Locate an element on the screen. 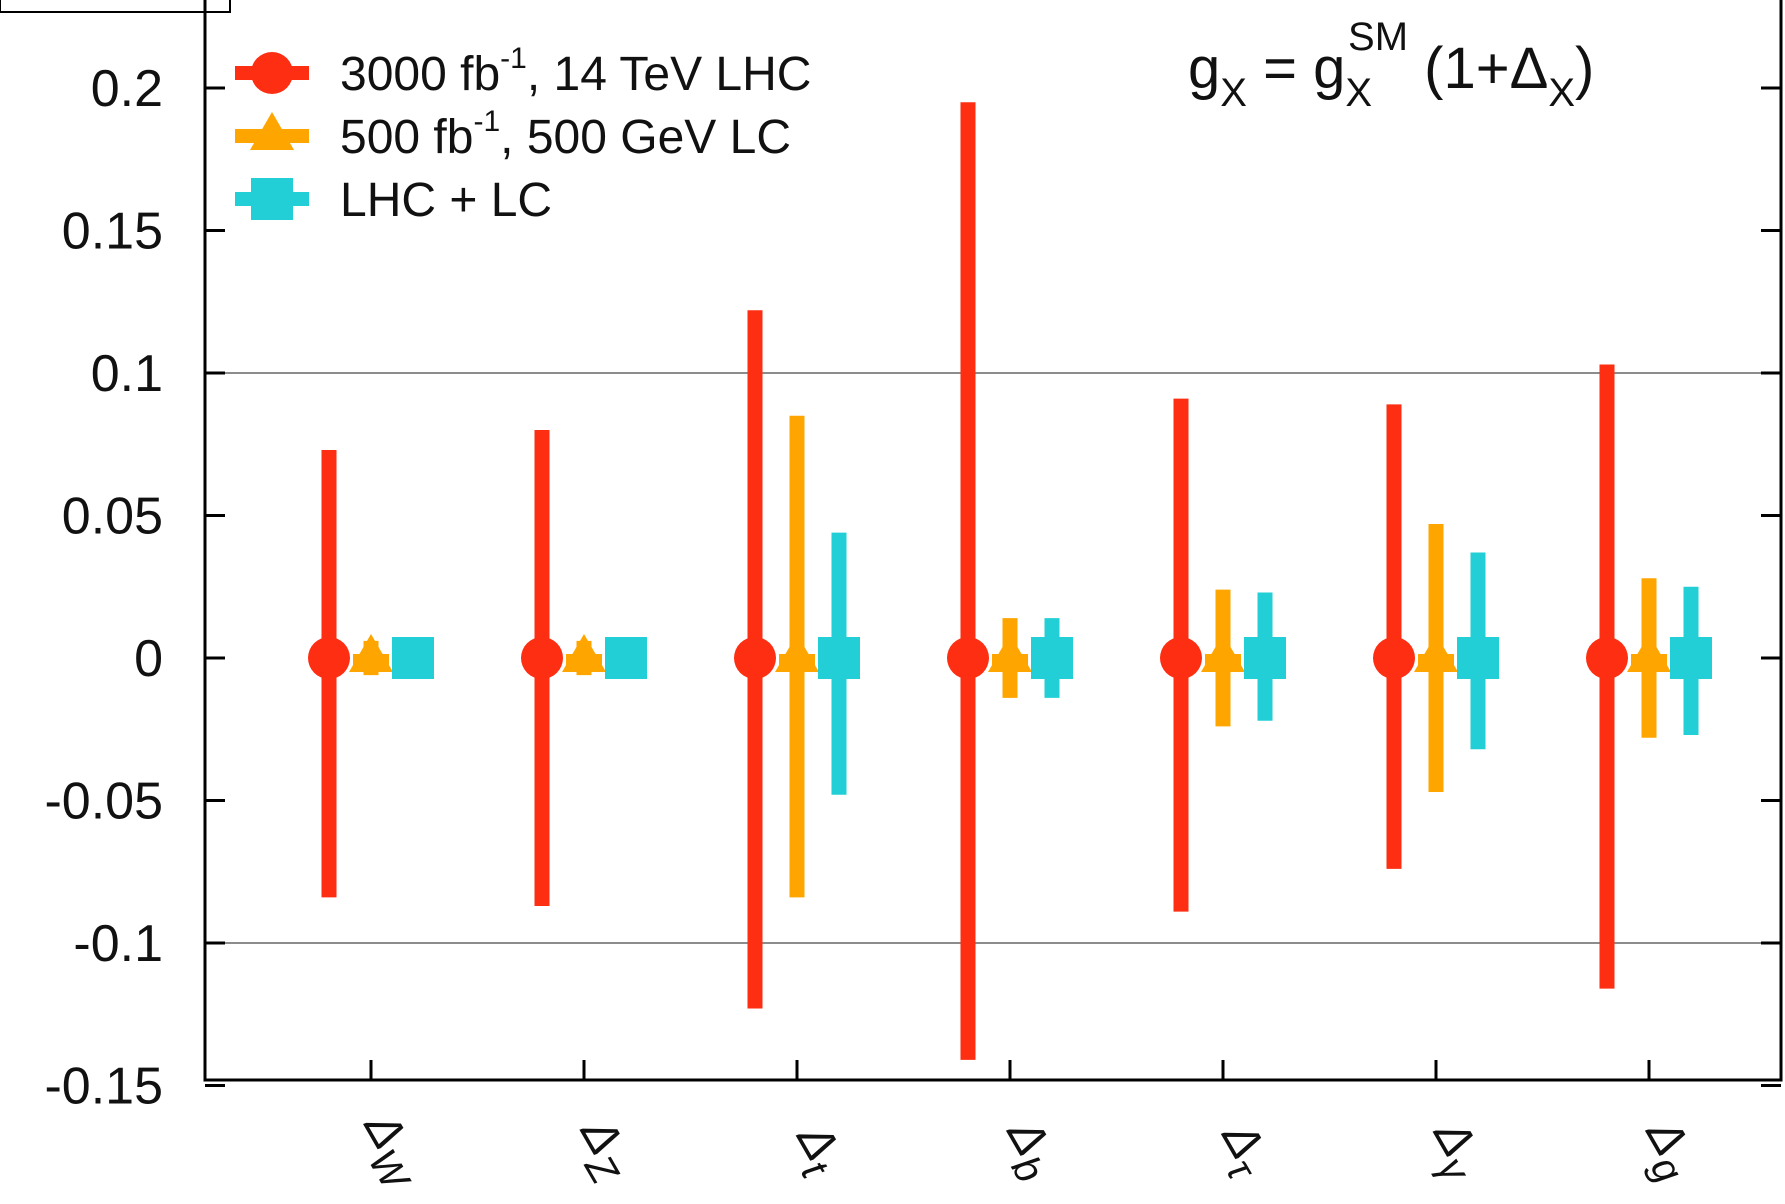  legend-label: 3000 fb-1, 14 TeV LHC is located at coordinates (575, 71).